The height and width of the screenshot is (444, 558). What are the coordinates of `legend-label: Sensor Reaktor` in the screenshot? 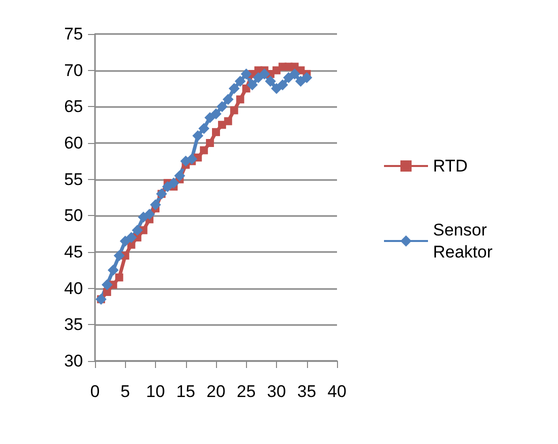 It's located at (463, 241).